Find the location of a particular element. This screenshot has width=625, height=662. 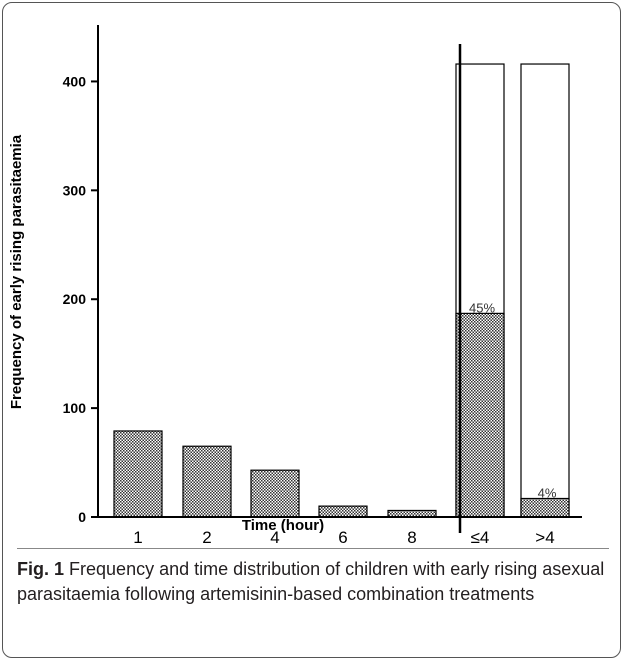

x-tick-label: 2 is located at coordinates (206, 536).